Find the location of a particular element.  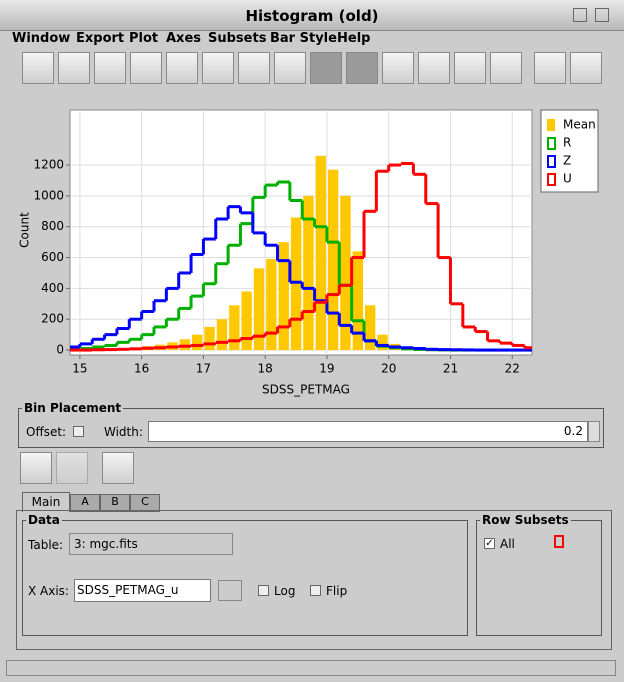

tab: B is located at coordinates (115, 503).